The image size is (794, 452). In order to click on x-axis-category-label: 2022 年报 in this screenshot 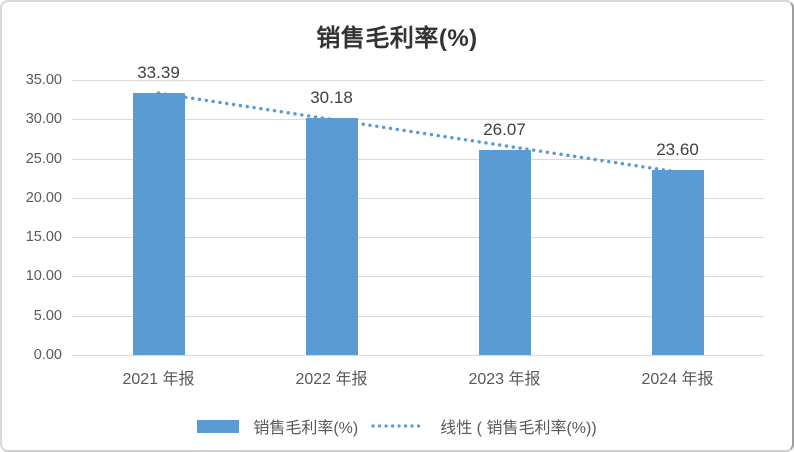, I will do `click(331, 379)`.